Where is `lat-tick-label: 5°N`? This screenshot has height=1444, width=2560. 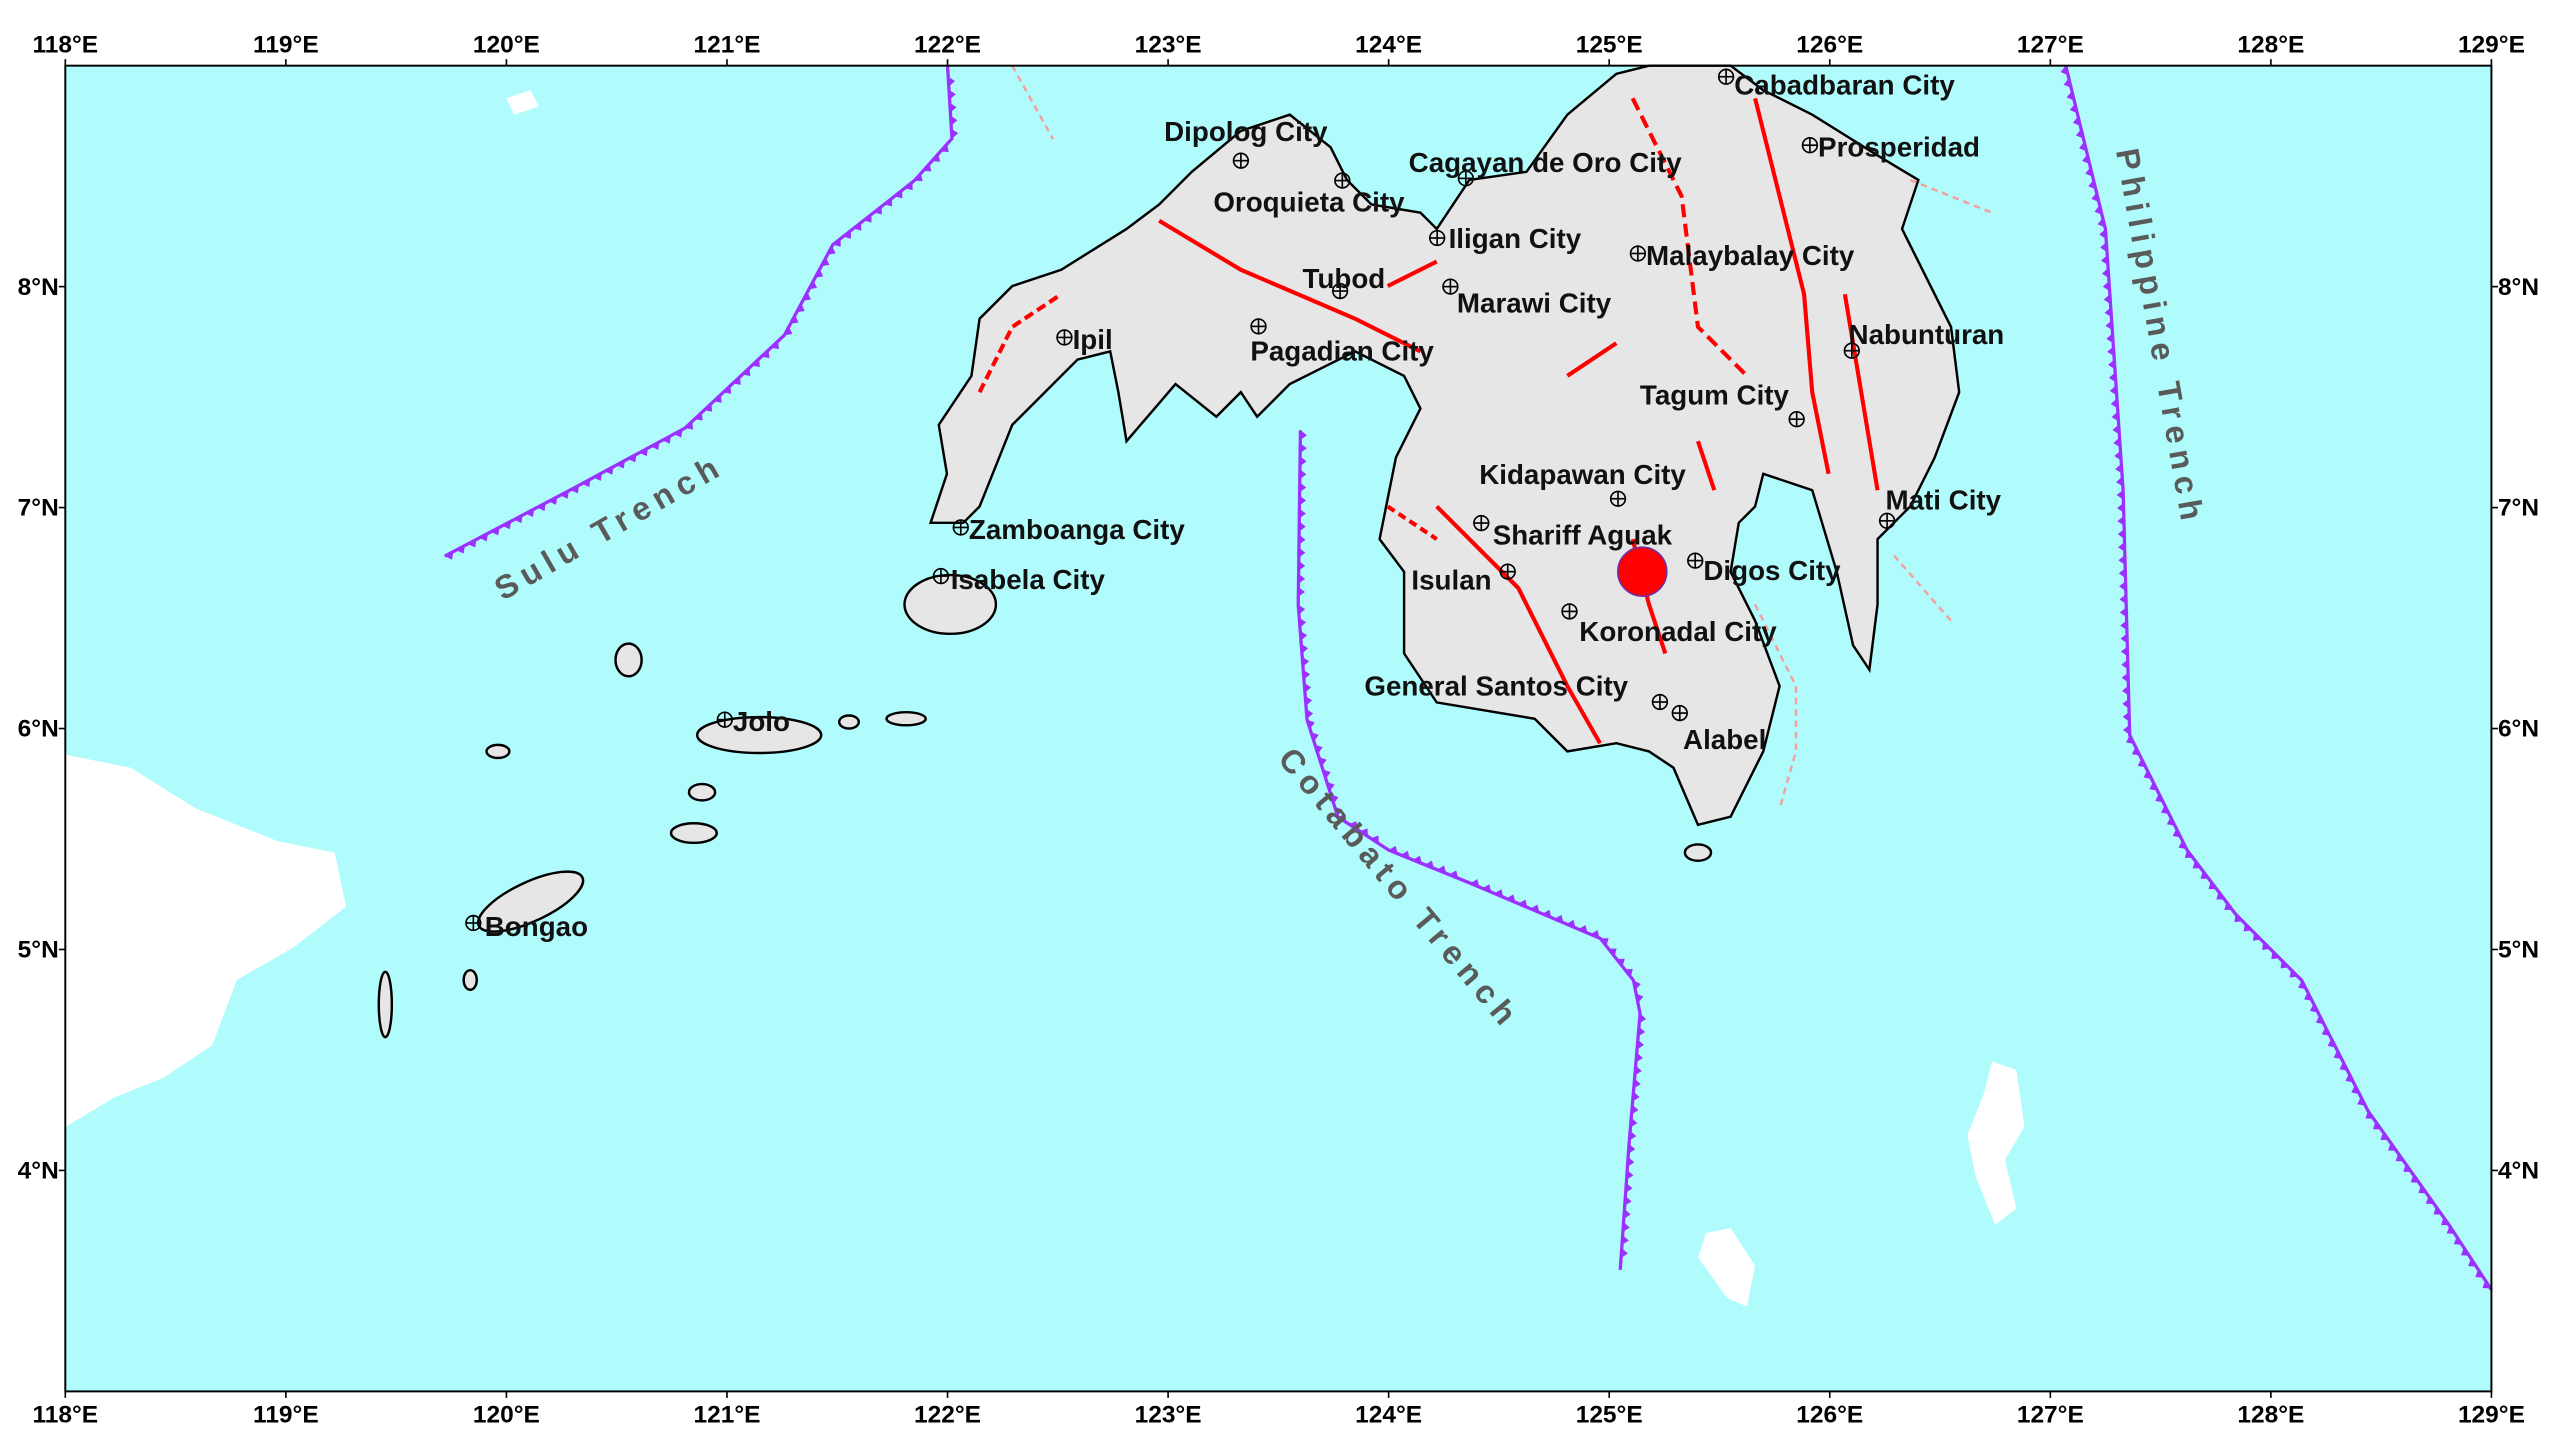
lat-tick-label: 5°N is located at coordinates (38, 950).